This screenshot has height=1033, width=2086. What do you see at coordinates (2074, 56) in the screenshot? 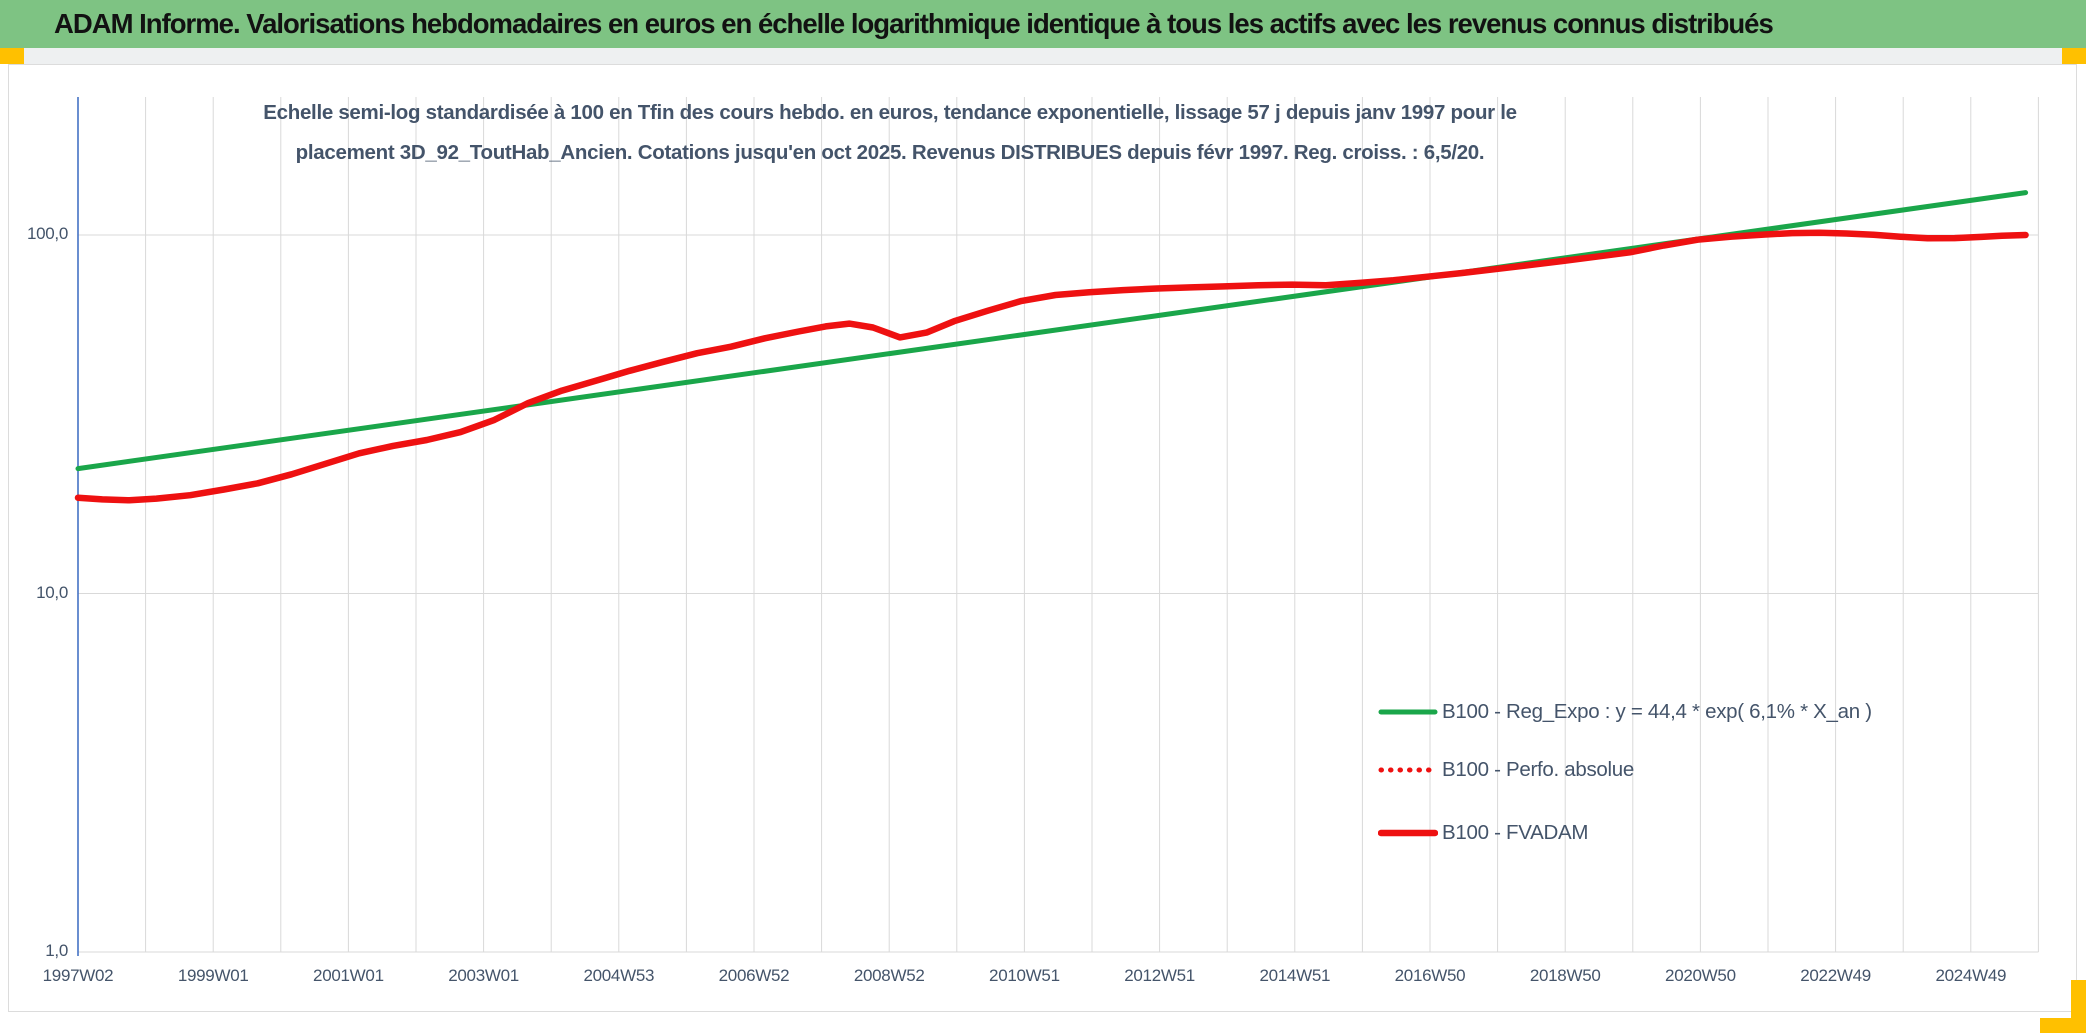
I see `accent-cell-top-right` at bounding box center [2074, 56].